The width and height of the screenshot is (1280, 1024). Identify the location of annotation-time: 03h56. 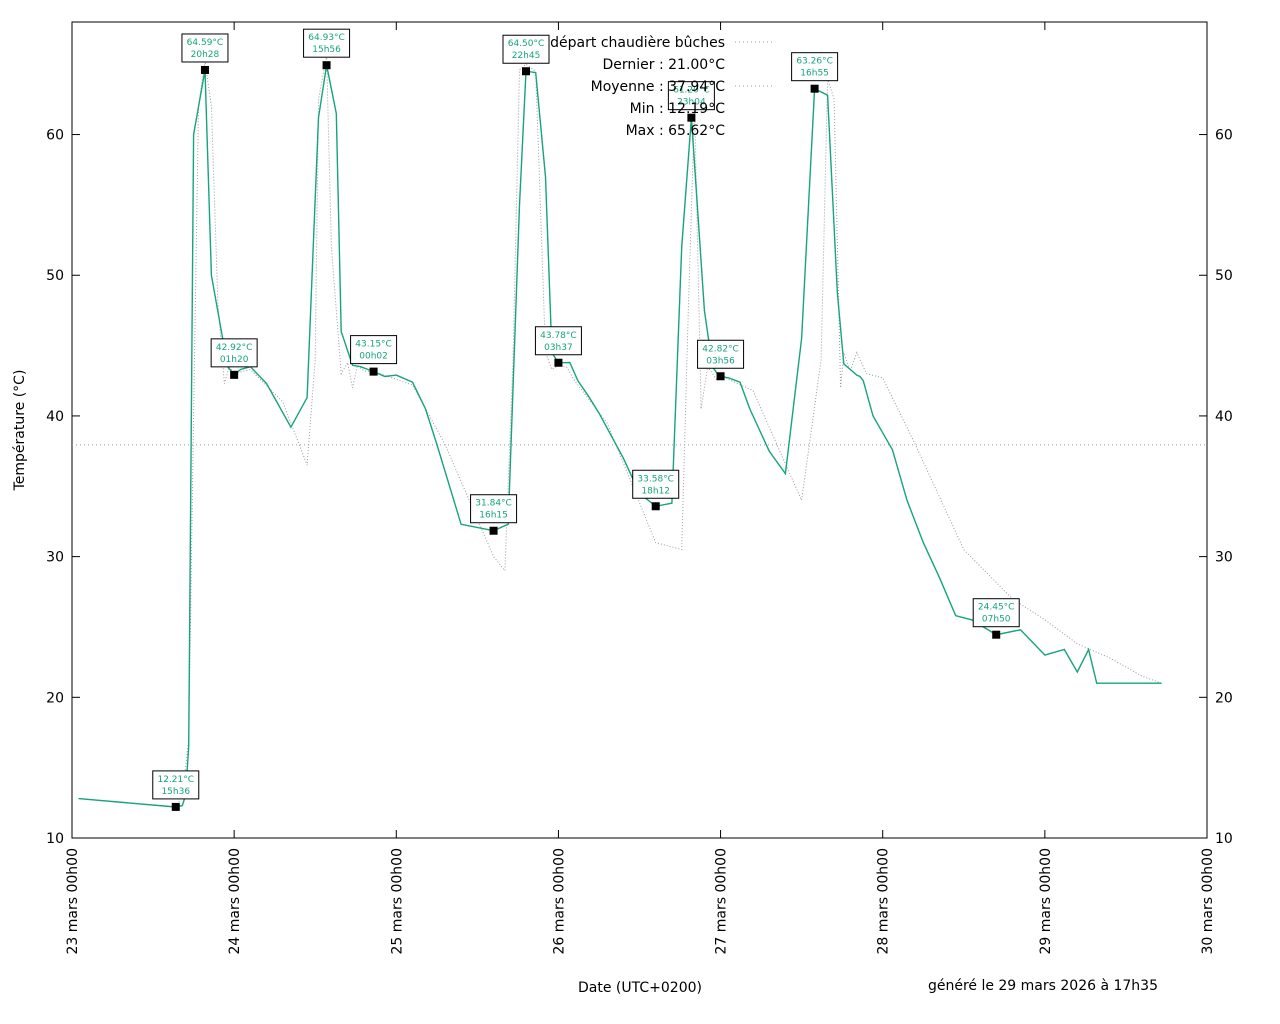
(720, 361).